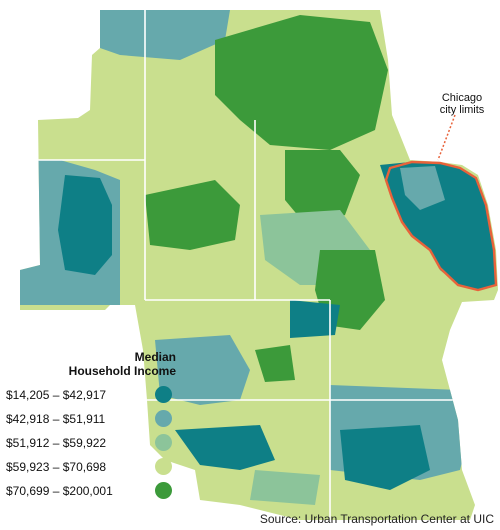 Image resolution: width=500 pixels, height=530 pixels. What do you see at coordinates (462, 98) in the screenshot?
I see `annotation-line1: Chicago` at bounding box center [462, 98].